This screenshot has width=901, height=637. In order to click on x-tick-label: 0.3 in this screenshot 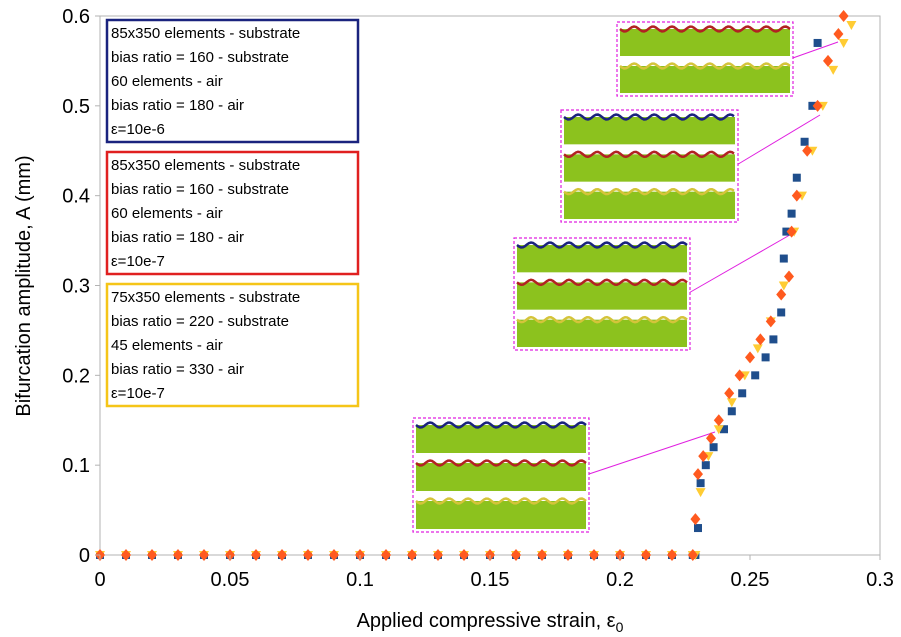, I will do `click(880, 580)`.